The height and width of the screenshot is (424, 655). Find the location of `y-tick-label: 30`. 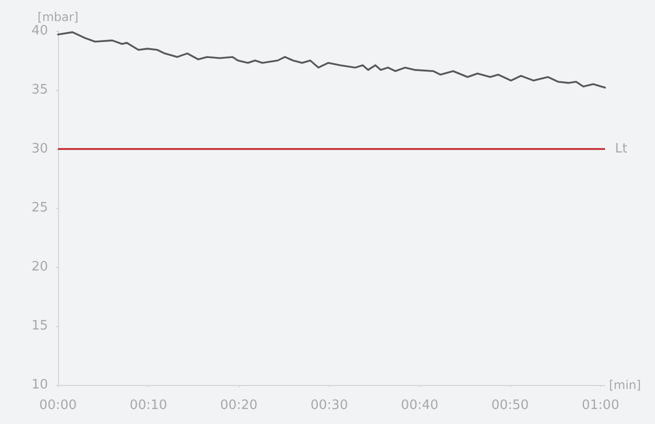

y-tick-label: 30 is located at coordinates (39, 149).